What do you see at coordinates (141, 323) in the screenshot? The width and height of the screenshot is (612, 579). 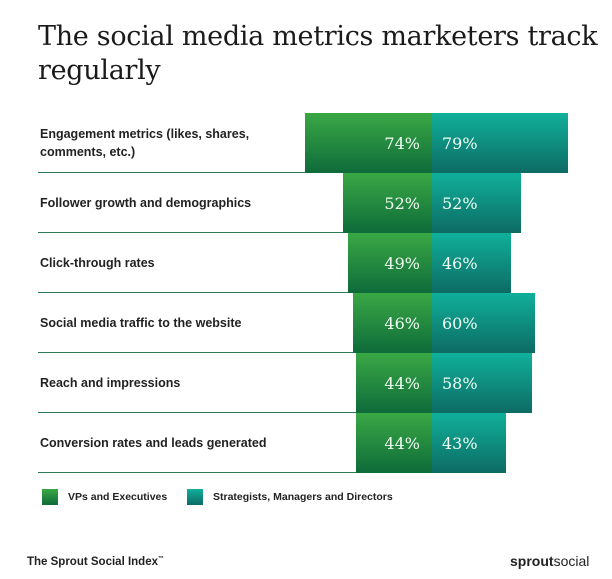 I see `category-label: Social media traffic to the website` at bounding box center [141, 323].